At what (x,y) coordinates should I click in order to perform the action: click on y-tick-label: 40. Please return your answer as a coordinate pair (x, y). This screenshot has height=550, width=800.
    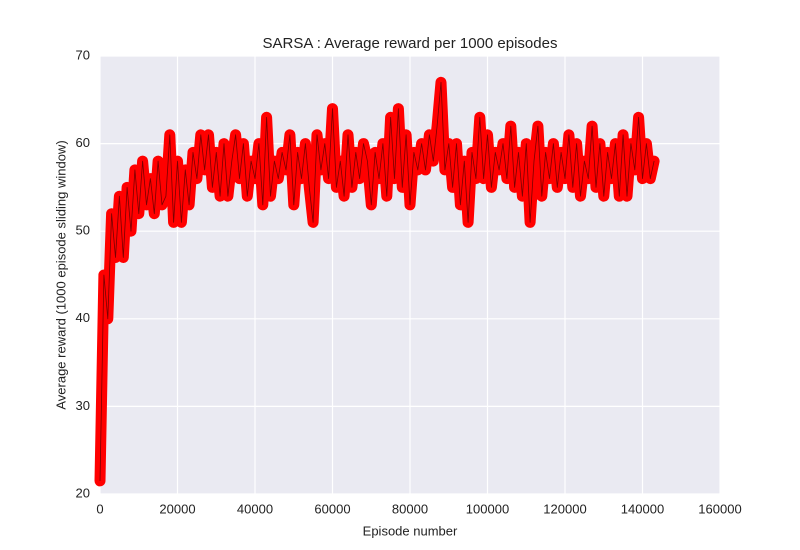
    Looking at the image, I should click on (83, 317).